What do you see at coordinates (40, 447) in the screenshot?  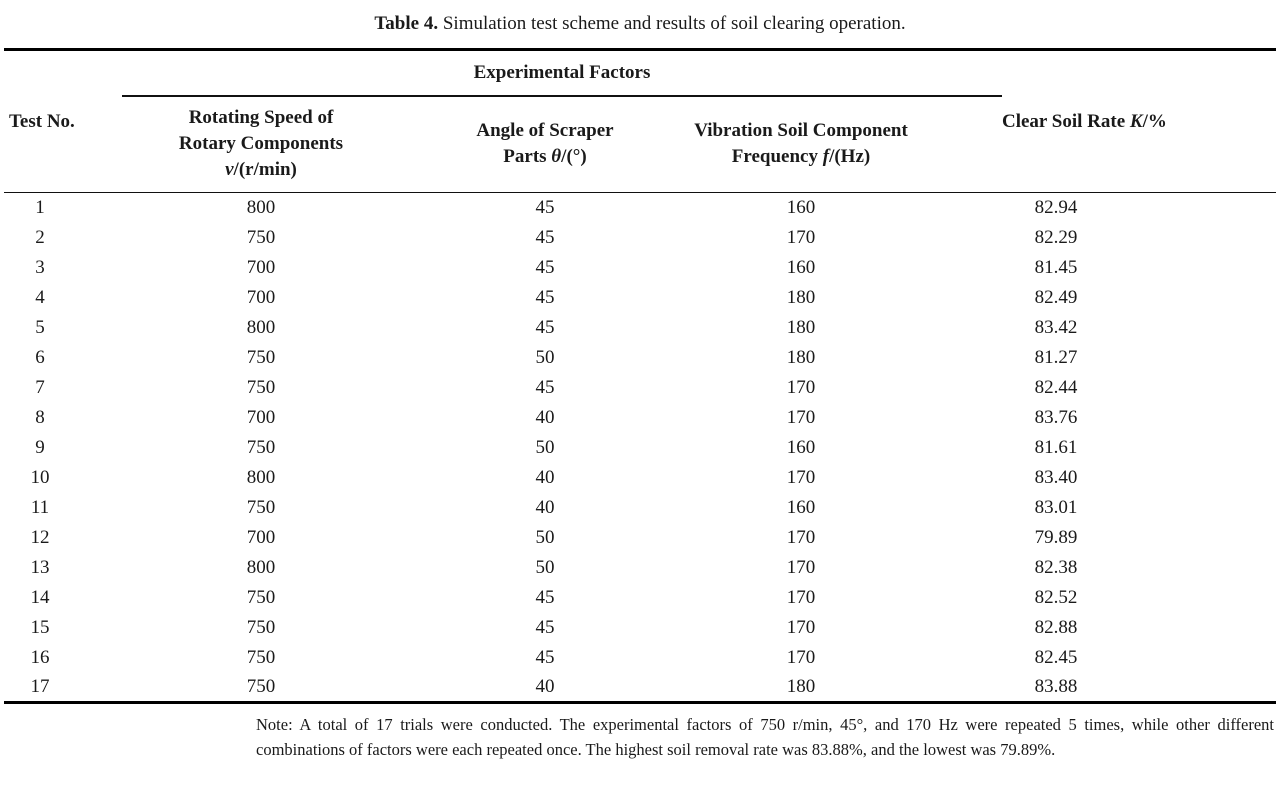 I see `cell-no: 9` at bounding box center [40, 447].